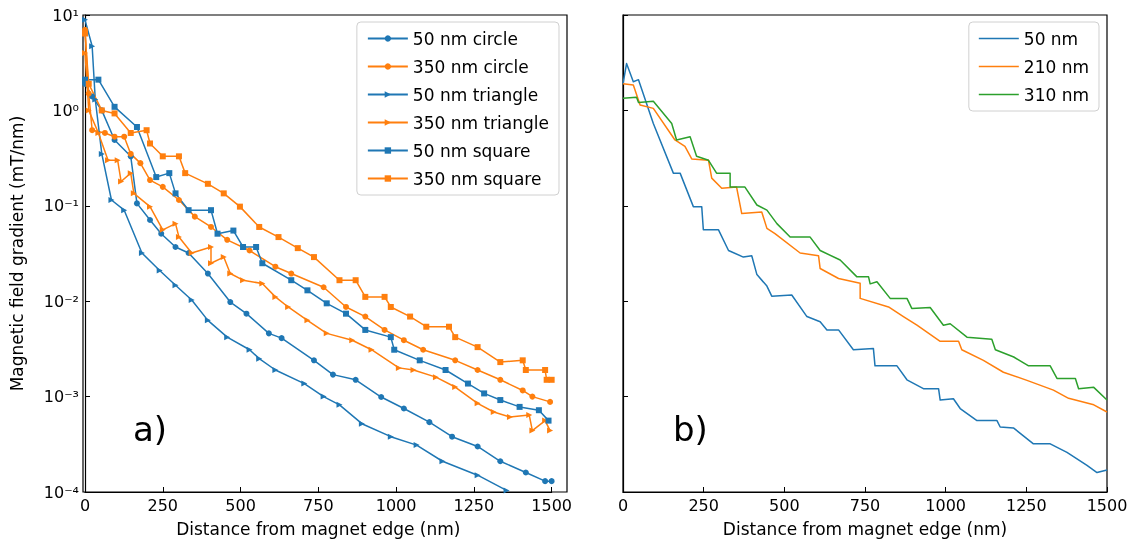  What do you see at coordinates (465, 38) in the screenshot?
I see `legend-label: 50 nm circle` at bounding box center [465, 38].